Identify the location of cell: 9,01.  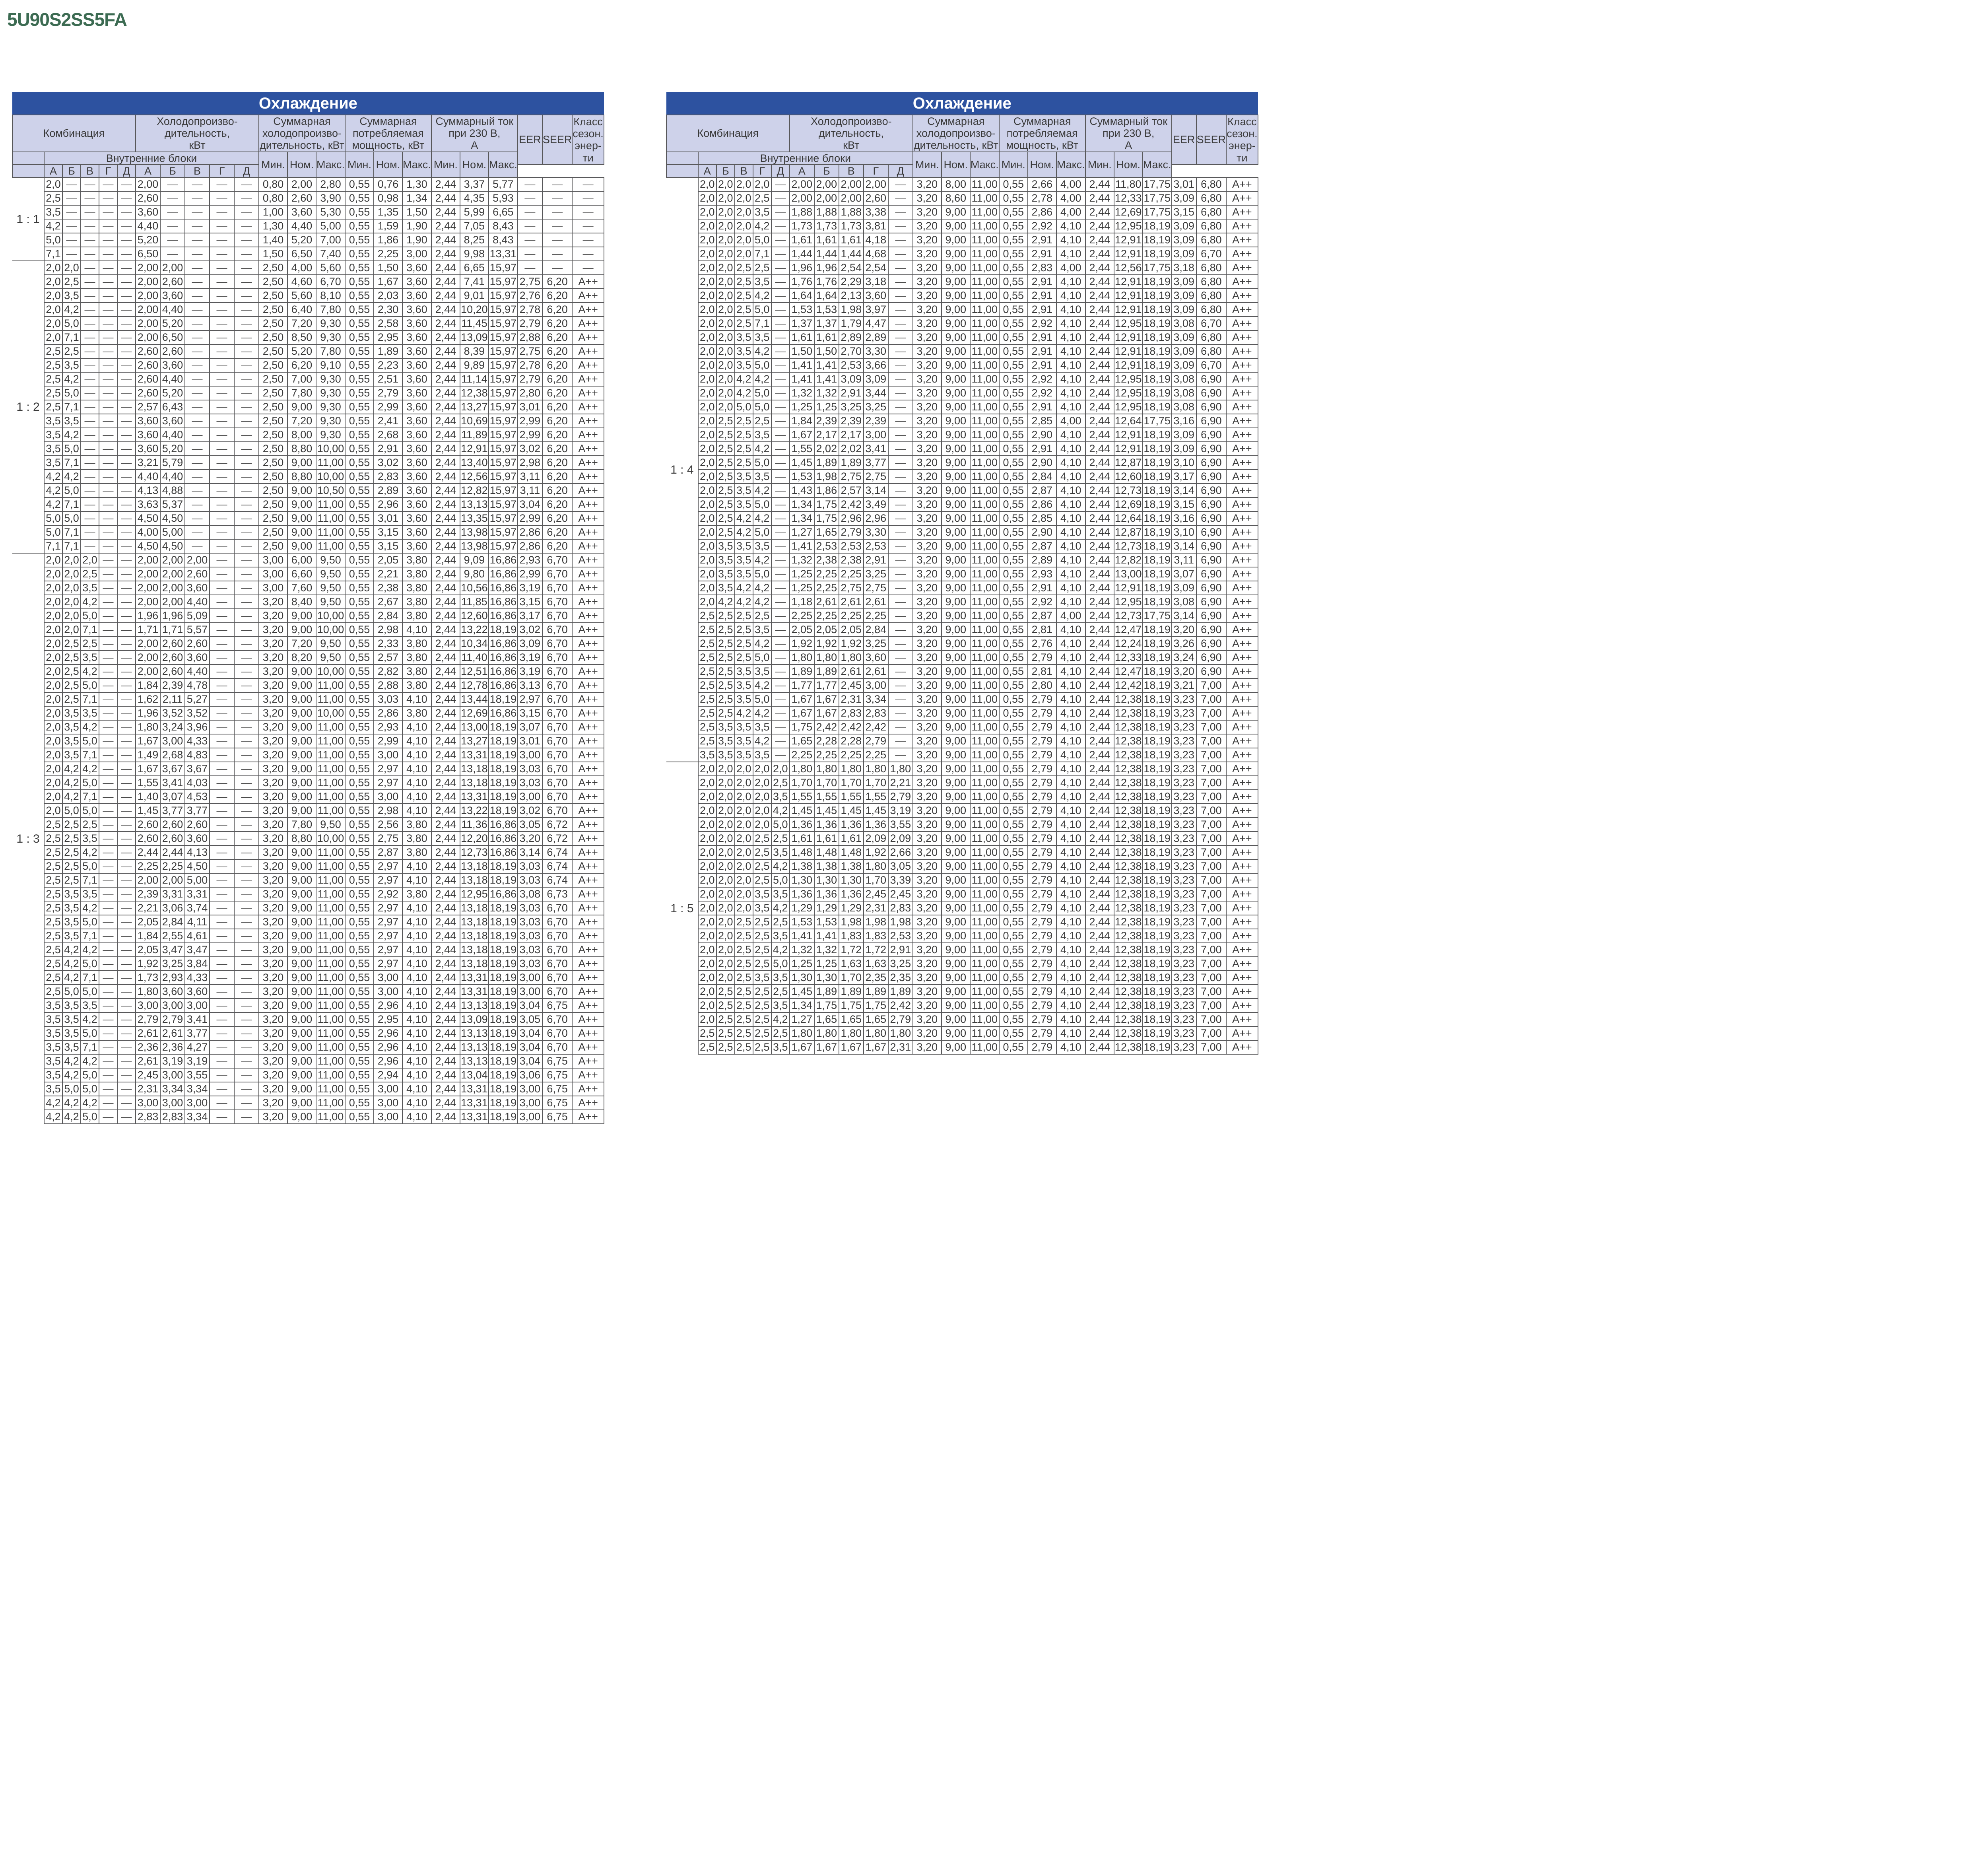
(474, 295).